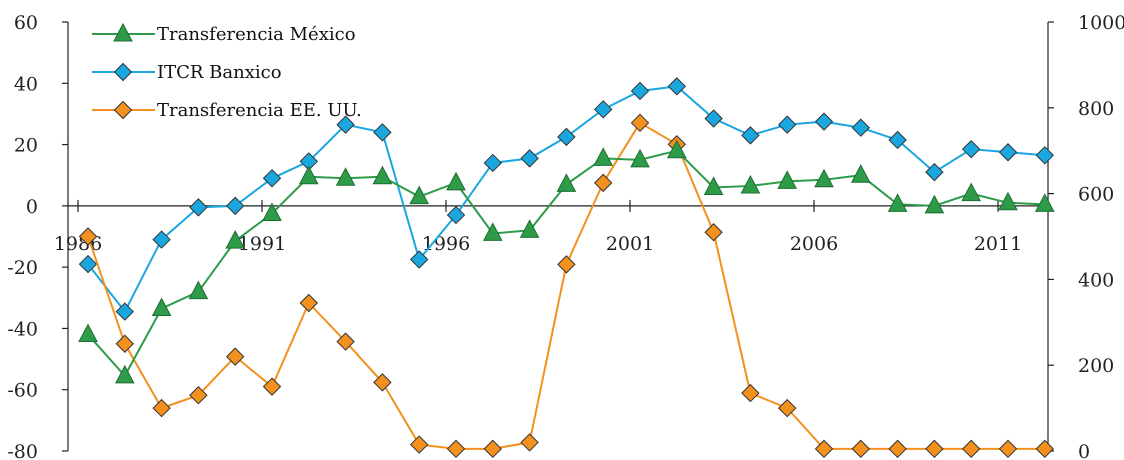 The image size is (1124, 460). What do you see at coordinates (998, 244) in the screenshot?
I see `x-tick-label: 2011` at bounding box center [998, 244].